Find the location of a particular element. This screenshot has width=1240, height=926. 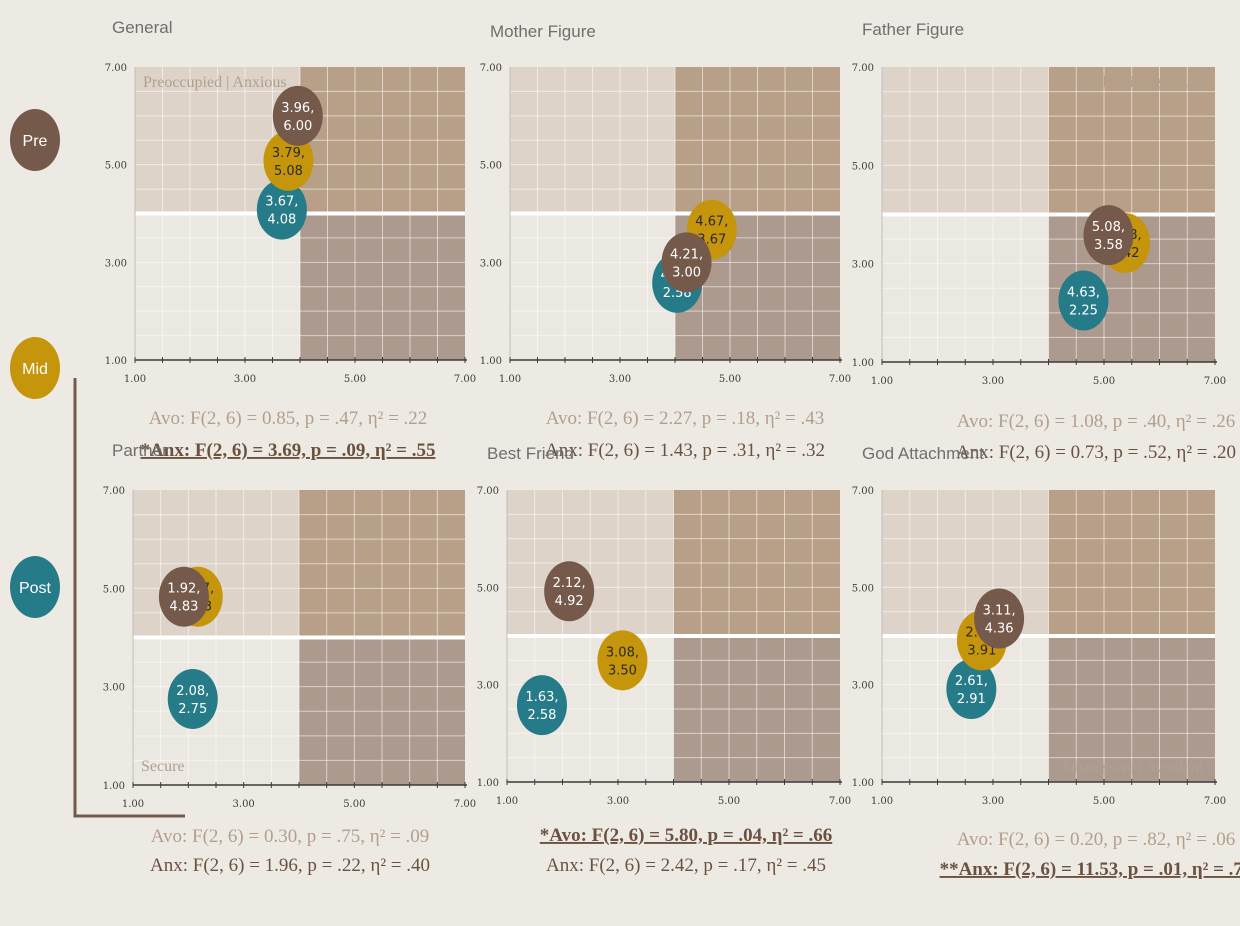

data-point-post: 4.63, 2.25 is located at coordinates (1083, 300).